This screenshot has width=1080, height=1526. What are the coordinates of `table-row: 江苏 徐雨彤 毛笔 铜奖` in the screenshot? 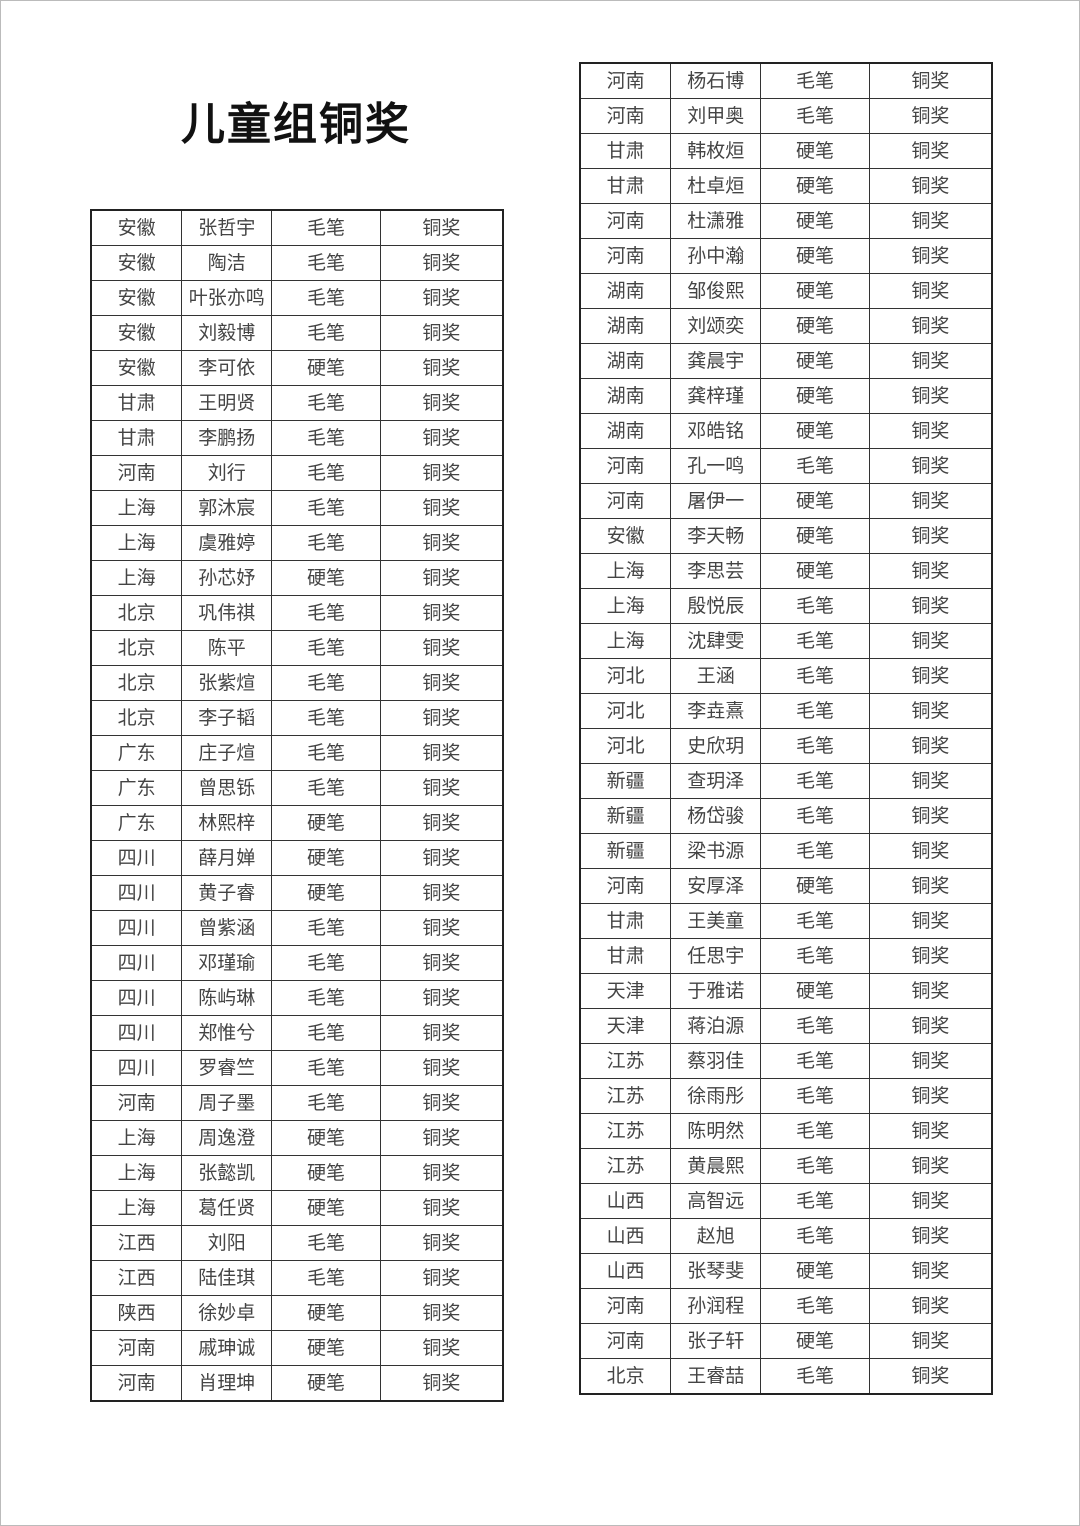 It's located at (786, 1096).